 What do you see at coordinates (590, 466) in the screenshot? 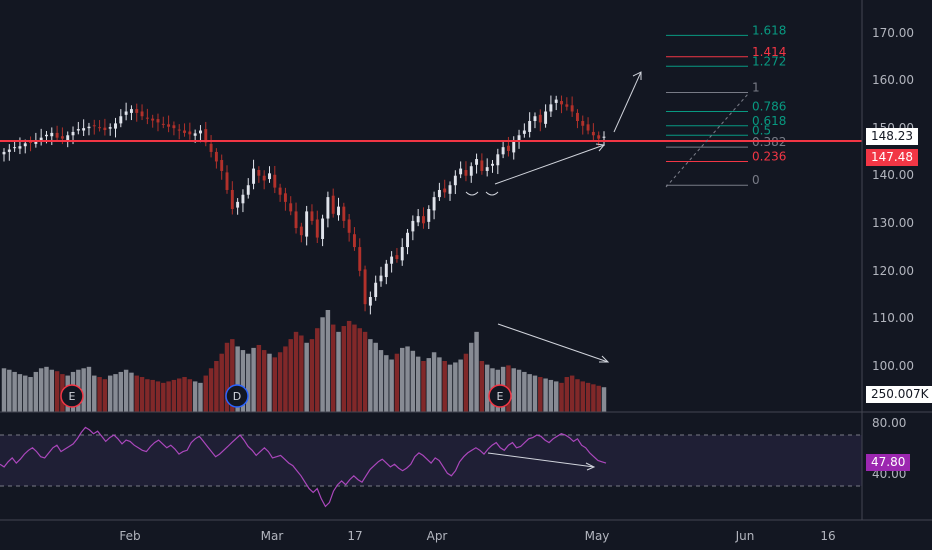
I see `arrow-head-rsi` at bounding box center [590, 466].